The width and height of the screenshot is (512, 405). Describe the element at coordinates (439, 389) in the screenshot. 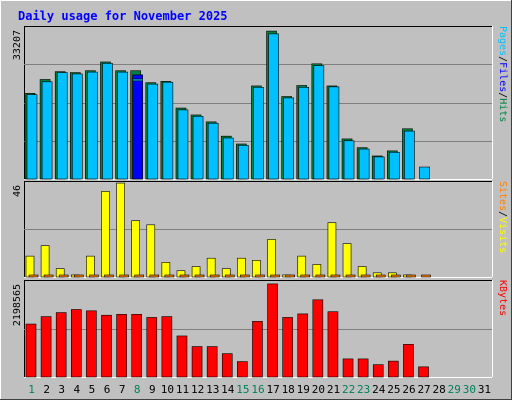

I see `x-tick-label: 28` at that location.